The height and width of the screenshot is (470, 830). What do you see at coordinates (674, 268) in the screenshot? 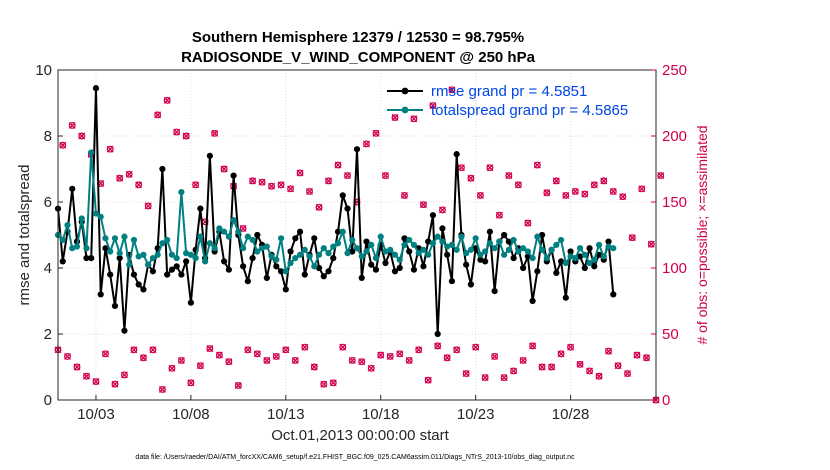
I see `y2-tick-label: 100` at bounding box center [674, 268].